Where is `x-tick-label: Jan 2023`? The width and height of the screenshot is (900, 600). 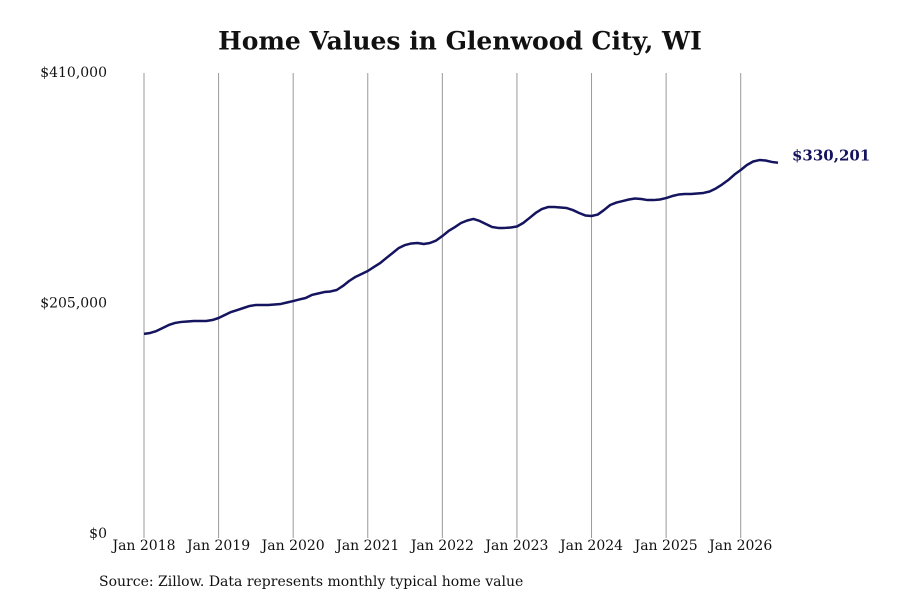
x-tick-label: Jan 2023 is located at coordinates (515, 546).